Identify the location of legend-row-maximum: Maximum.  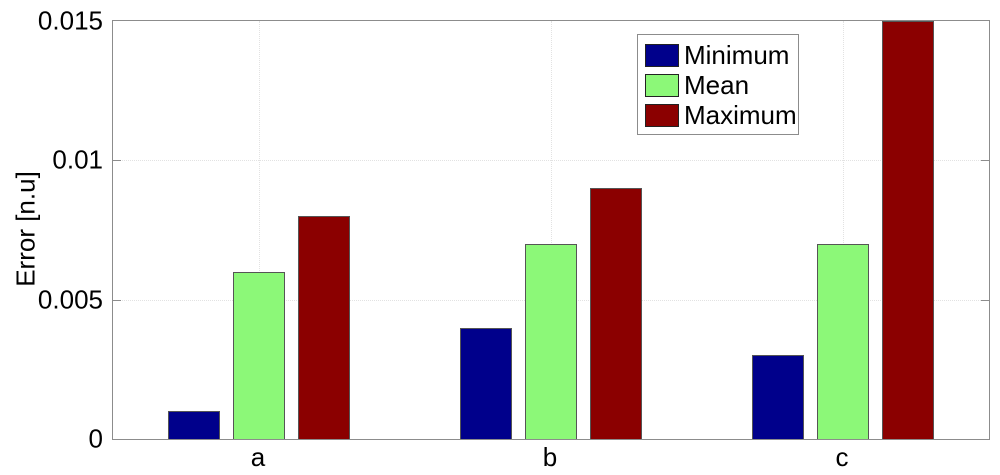
(721, 115).